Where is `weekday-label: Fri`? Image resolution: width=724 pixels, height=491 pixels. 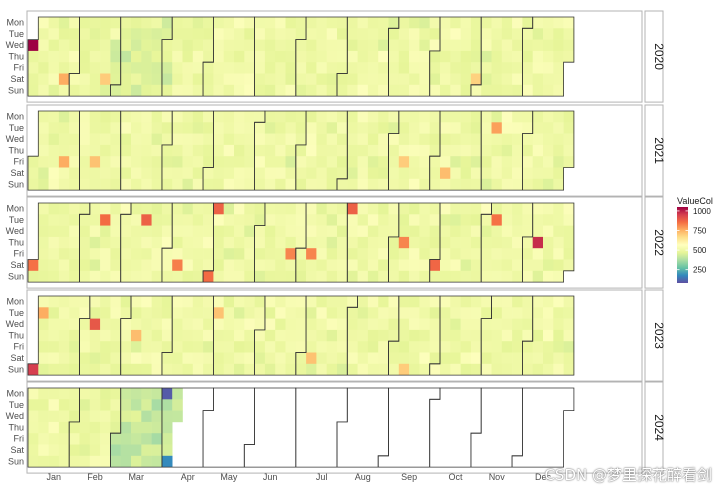 weekday-label: Fri is located at coordinates (19, 68).